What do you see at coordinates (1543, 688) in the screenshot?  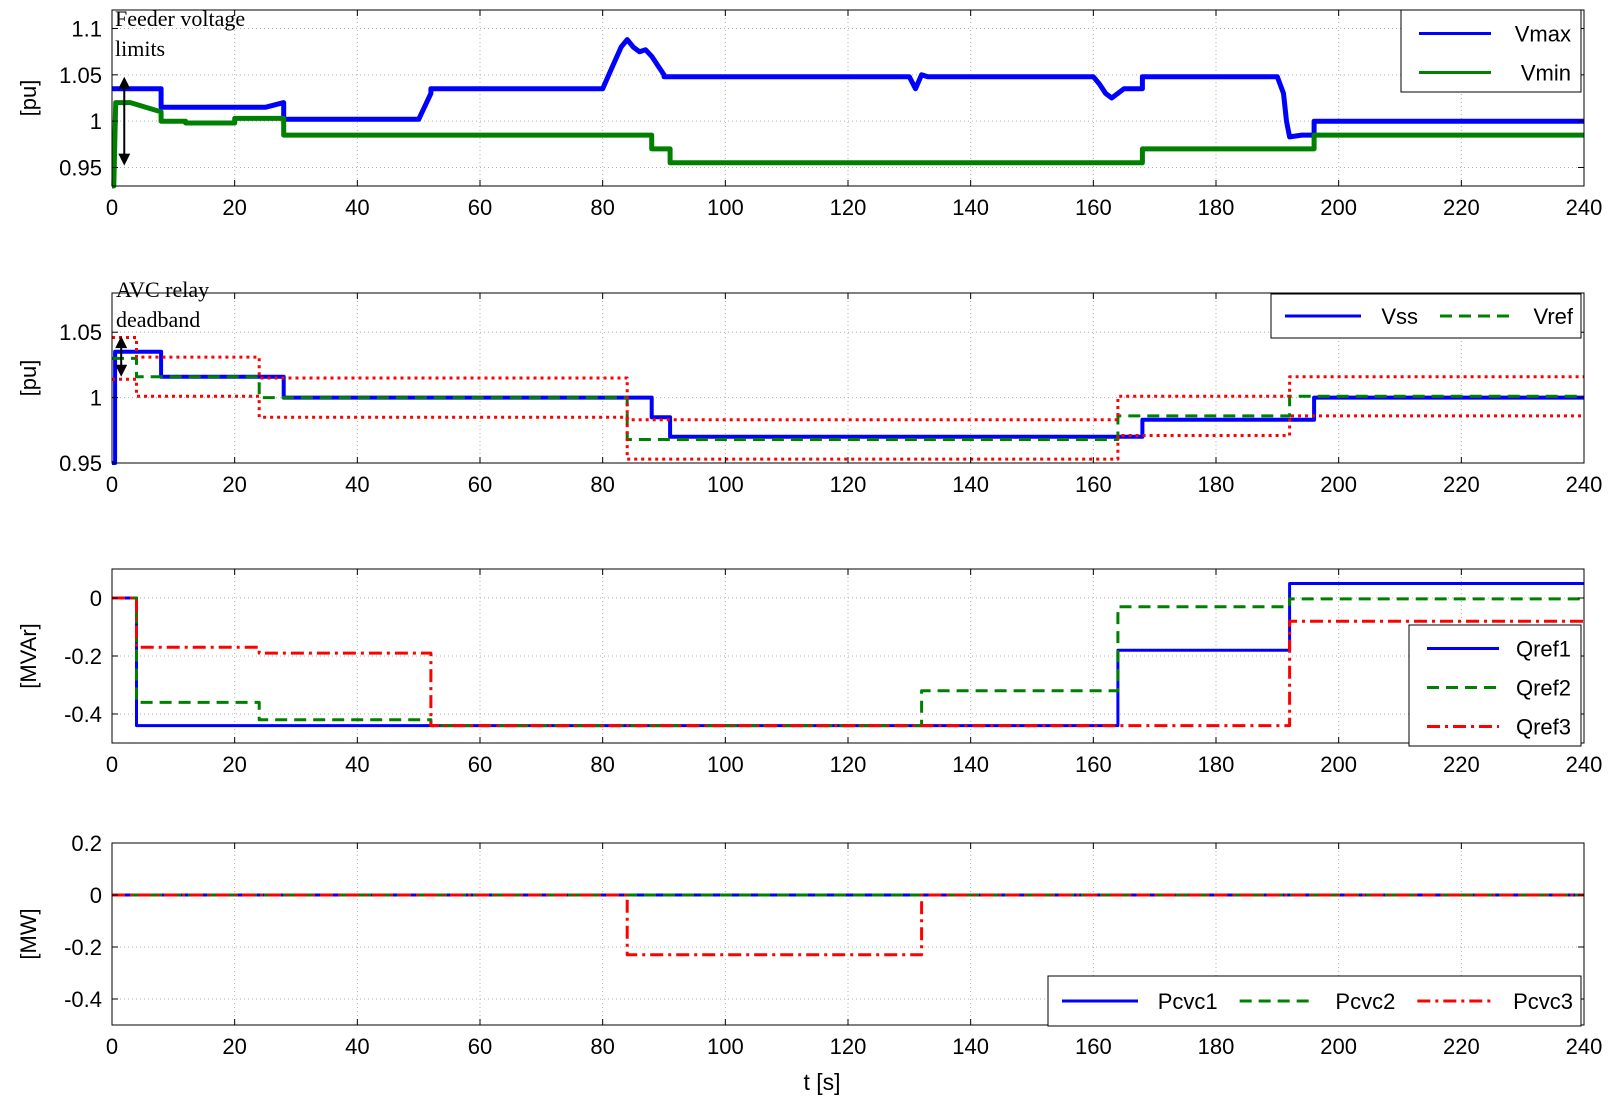 I see `legend-label: Qref2` at bounding box center [1543, 688].